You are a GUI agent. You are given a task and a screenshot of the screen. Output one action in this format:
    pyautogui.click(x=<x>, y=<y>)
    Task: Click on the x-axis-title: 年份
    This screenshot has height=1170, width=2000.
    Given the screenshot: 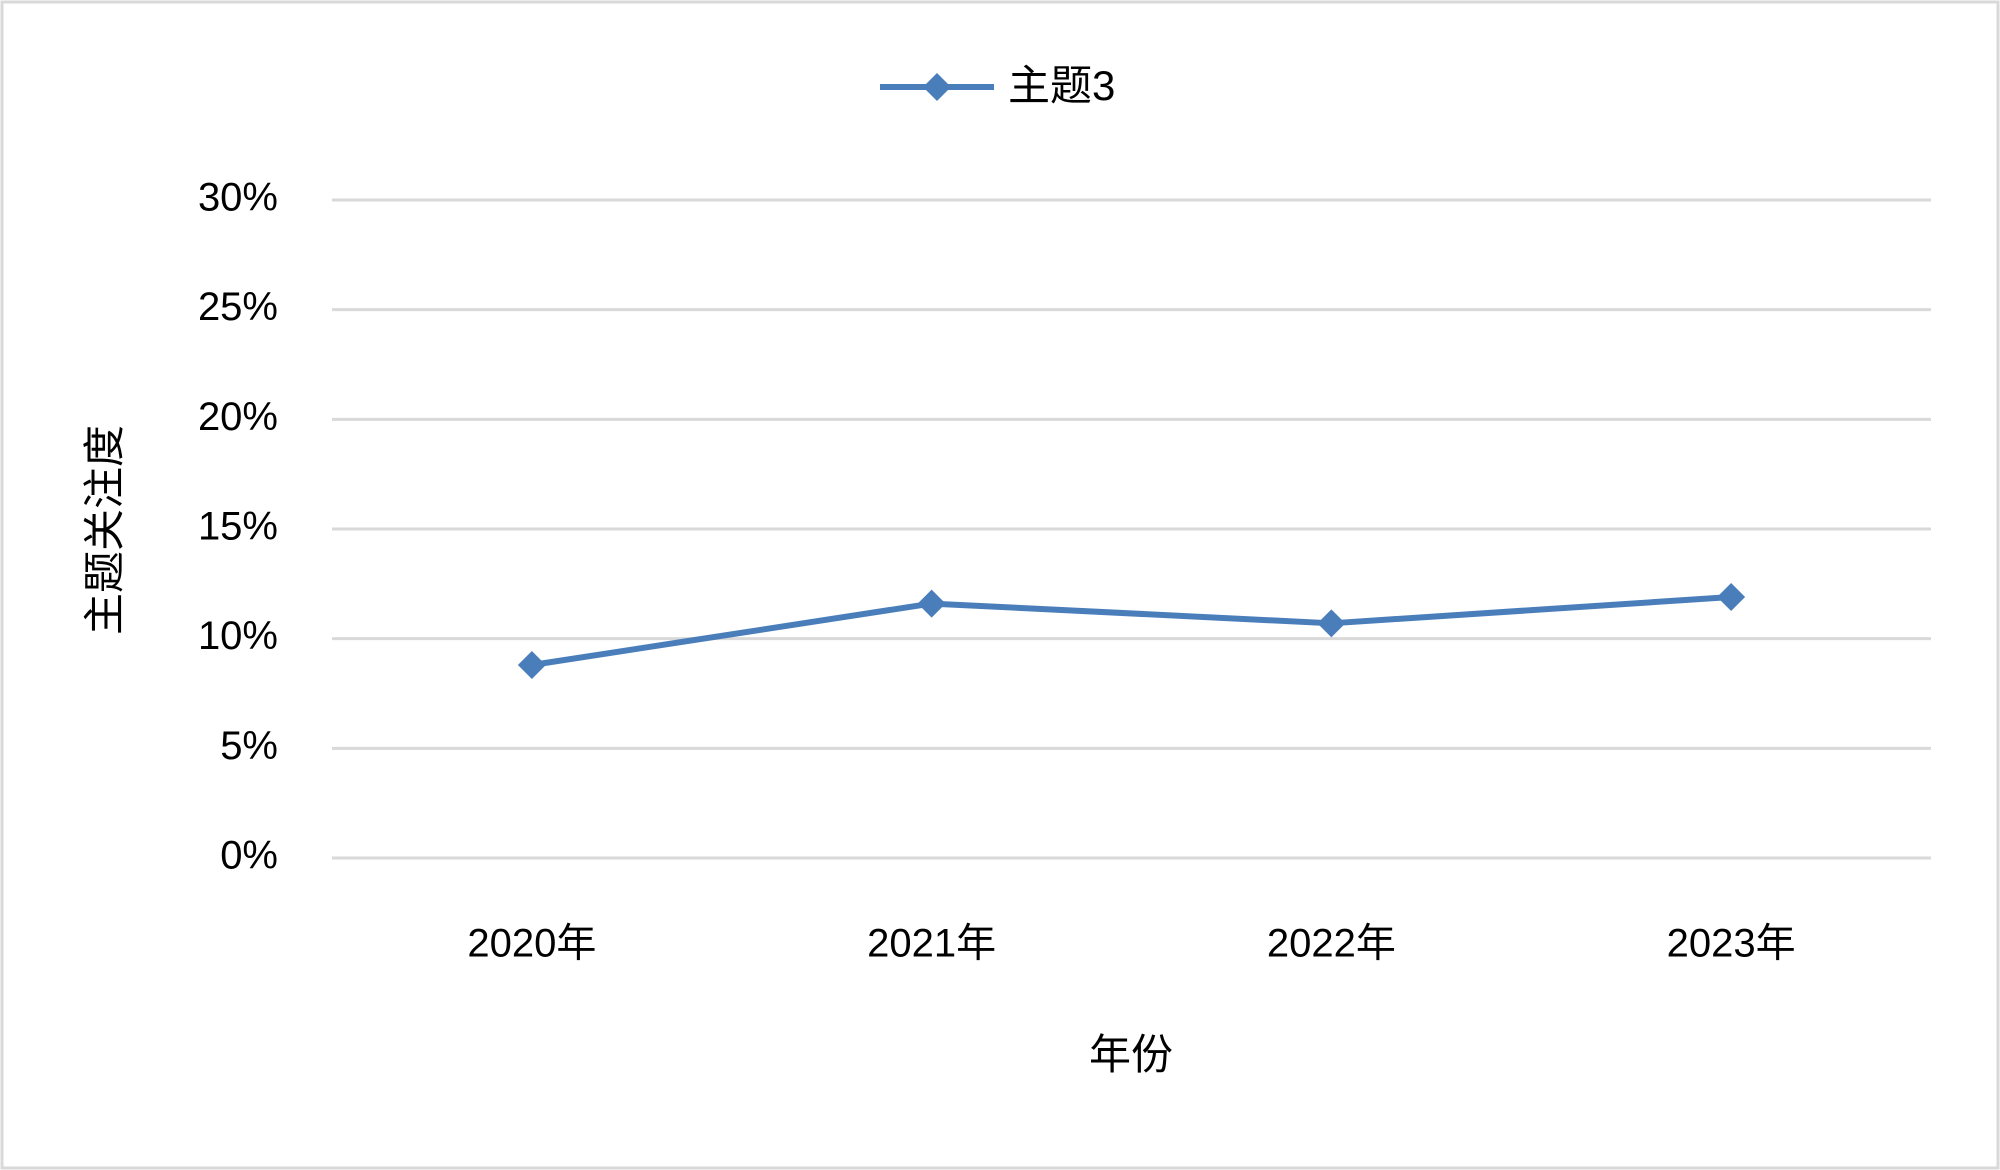 What is the action you would take?
    pyautogui.click(x=1131, y=1054)
    